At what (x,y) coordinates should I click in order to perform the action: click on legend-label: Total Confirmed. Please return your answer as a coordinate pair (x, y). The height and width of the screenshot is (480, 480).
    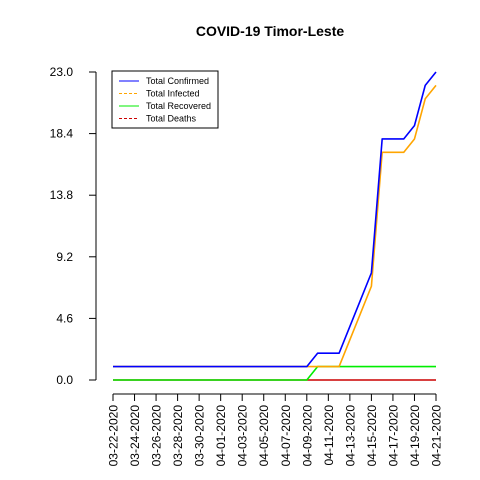
    Looking at the image, I should click on (177, 81).